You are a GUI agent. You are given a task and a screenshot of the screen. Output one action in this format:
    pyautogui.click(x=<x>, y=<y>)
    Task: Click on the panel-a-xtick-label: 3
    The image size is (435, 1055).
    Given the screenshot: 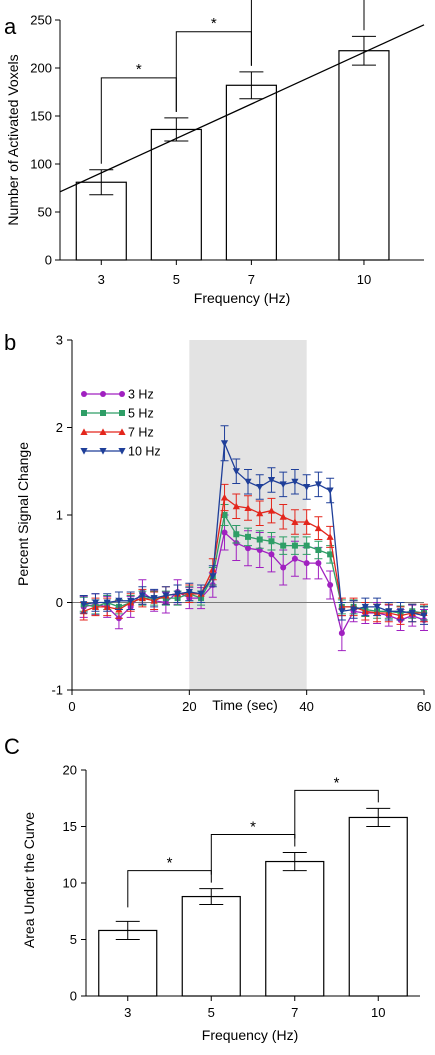 What is the action you would take?
    pyautogui.click(x=101, y=279)
    